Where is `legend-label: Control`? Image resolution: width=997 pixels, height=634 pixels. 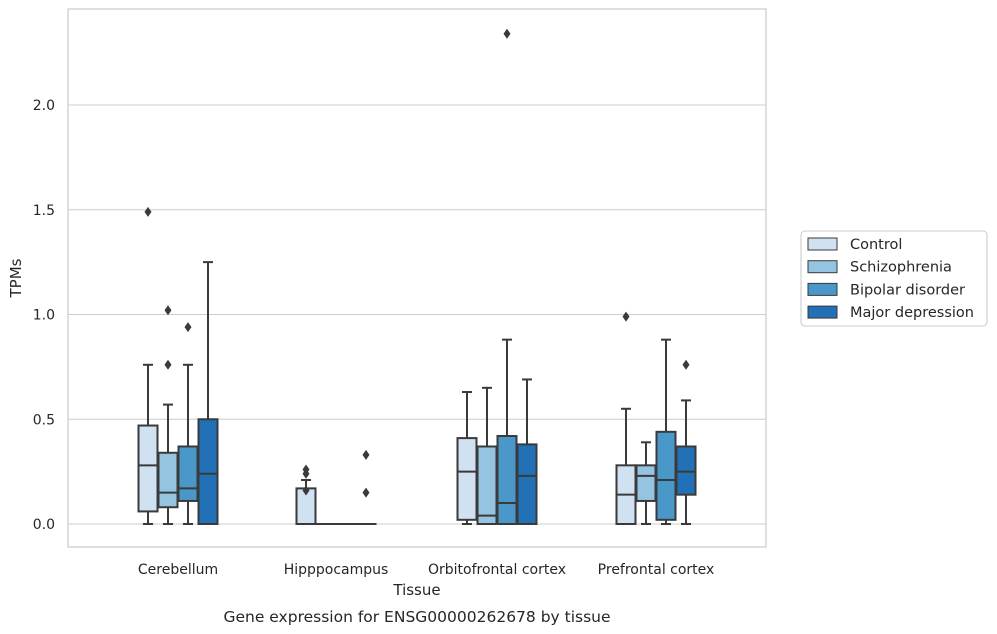
legend-label: Control is located at coordinates (876, 245).